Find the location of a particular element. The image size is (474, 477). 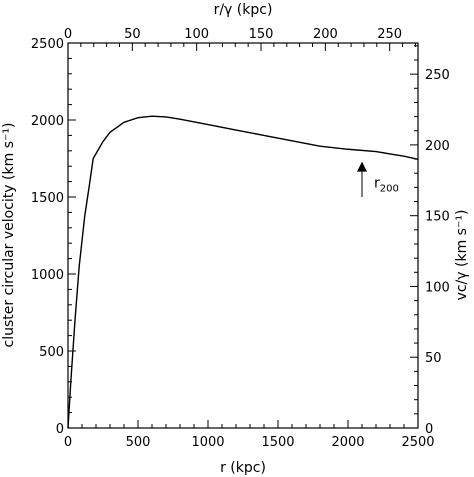

y-tick-label: 2500 is located at coordinates (47, 44).